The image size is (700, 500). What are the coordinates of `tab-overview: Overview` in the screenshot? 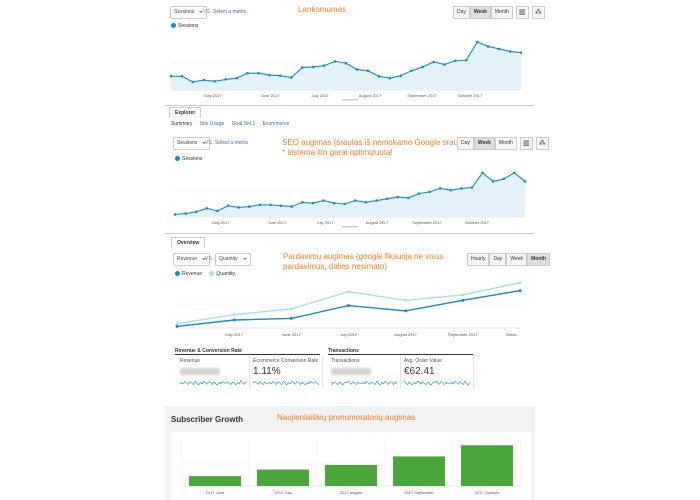 It's located at (188, 242).